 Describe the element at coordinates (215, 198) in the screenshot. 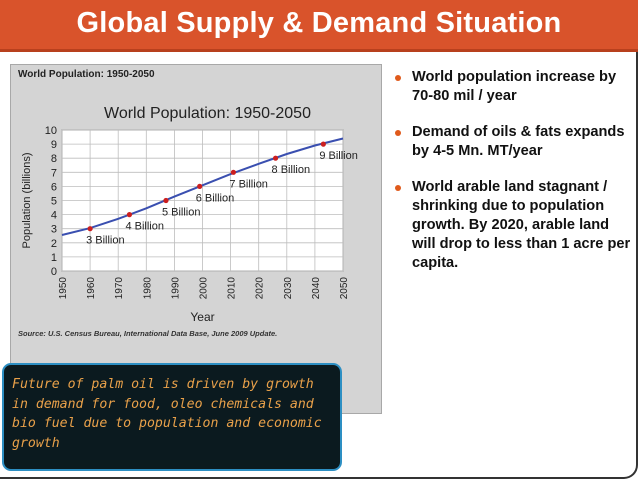

I see `milestone-label: 6 Billion` at that location.